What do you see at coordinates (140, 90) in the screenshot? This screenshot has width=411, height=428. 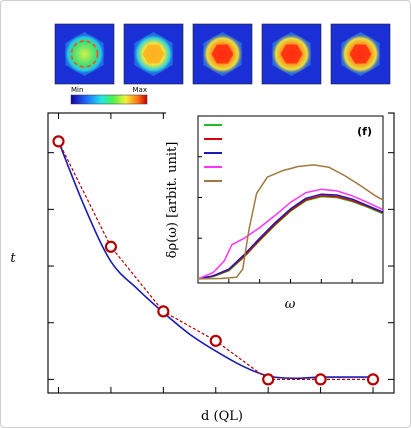 I see `colorbar-max-label: Max` at bounding box center [140, 90].